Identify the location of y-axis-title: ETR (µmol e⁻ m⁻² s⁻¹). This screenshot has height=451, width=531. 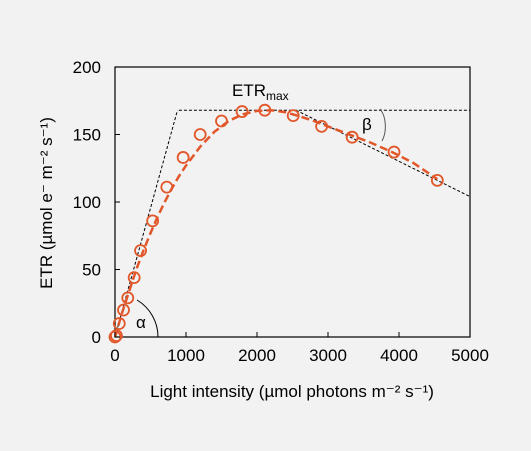
(46, 203).